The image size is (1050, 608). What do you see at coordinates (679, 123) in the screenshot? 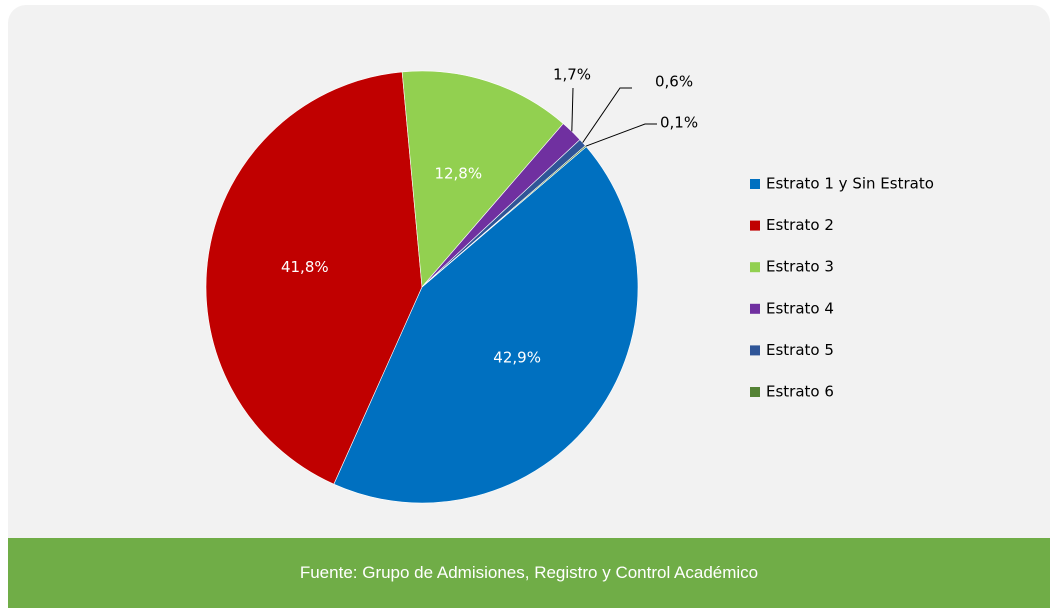
I see `data-label: 0,1%` at bounding box center [679, 123].